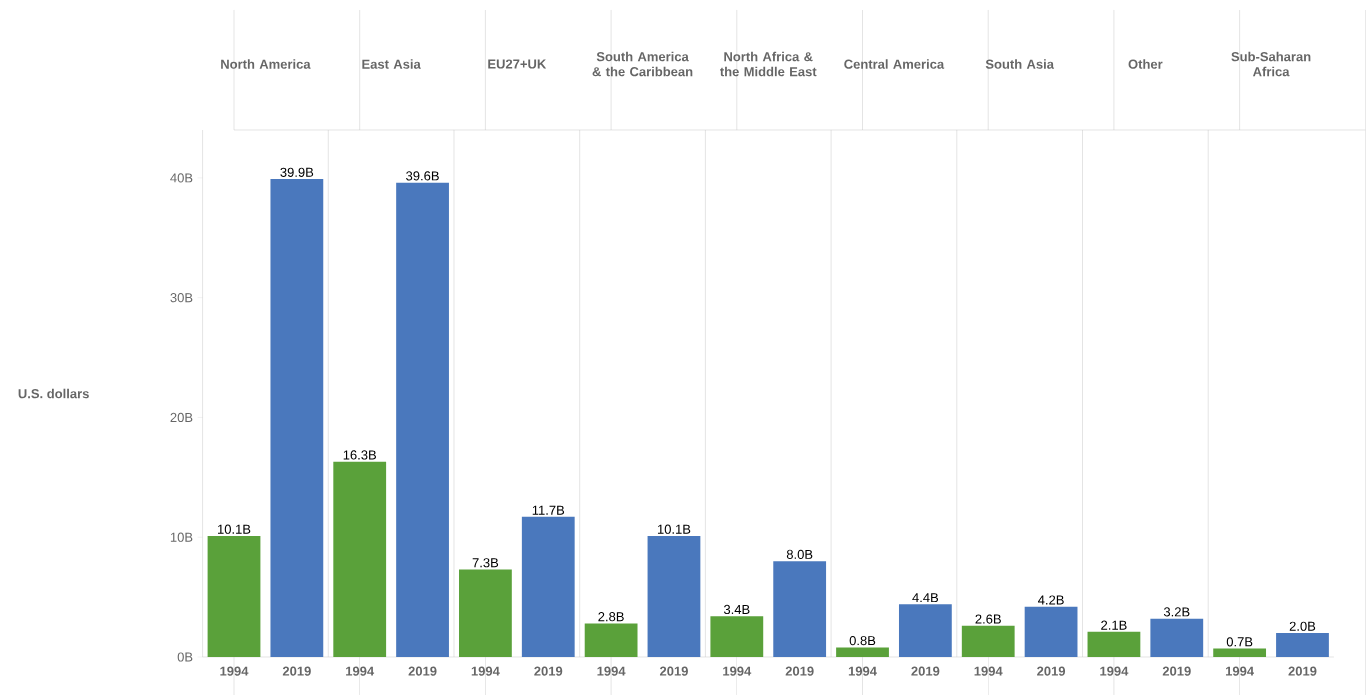  What do you see at coordinates (988, 619) in the screenshot?
I see `data-label: 2.6B` at bounding box center [988, 619].